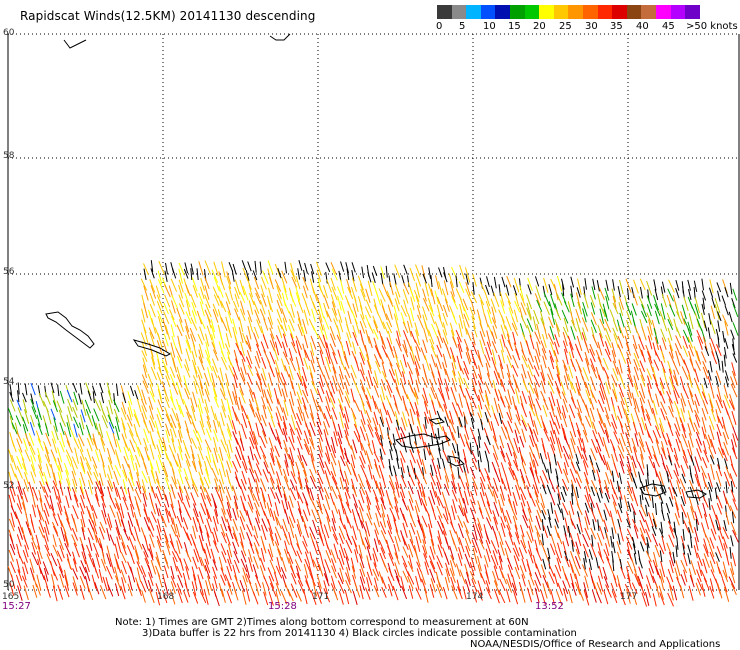  I want to click on colorbar-label: 45, so click(668, 26).